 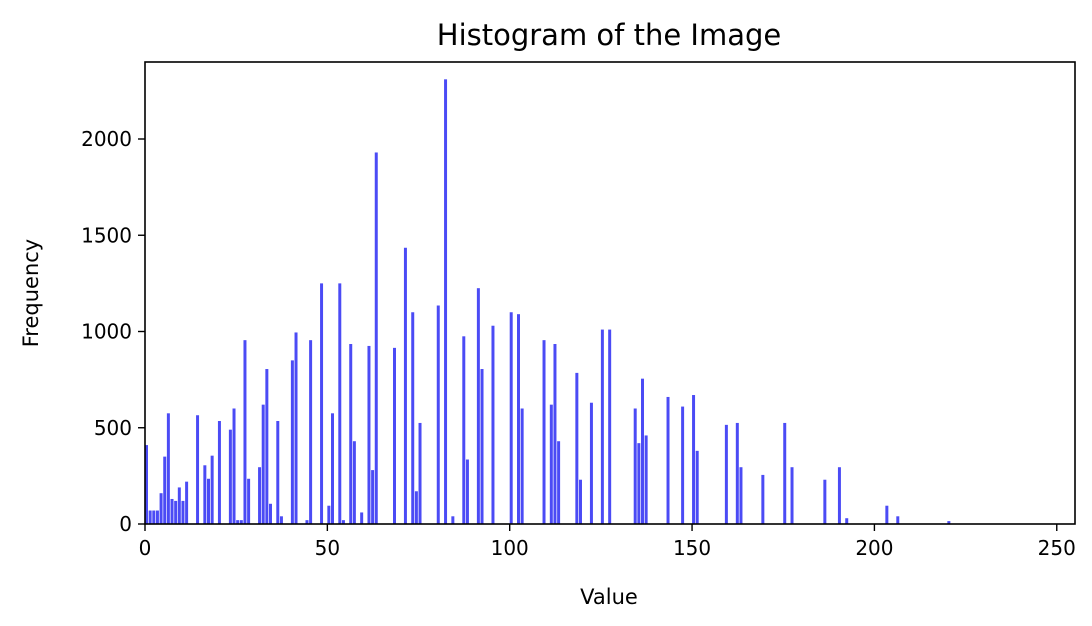 What do you see at coordinates (609, 35) in the screenshot?
I see `chart-title: Histogram of the Image` at bounding box center [609, 35].